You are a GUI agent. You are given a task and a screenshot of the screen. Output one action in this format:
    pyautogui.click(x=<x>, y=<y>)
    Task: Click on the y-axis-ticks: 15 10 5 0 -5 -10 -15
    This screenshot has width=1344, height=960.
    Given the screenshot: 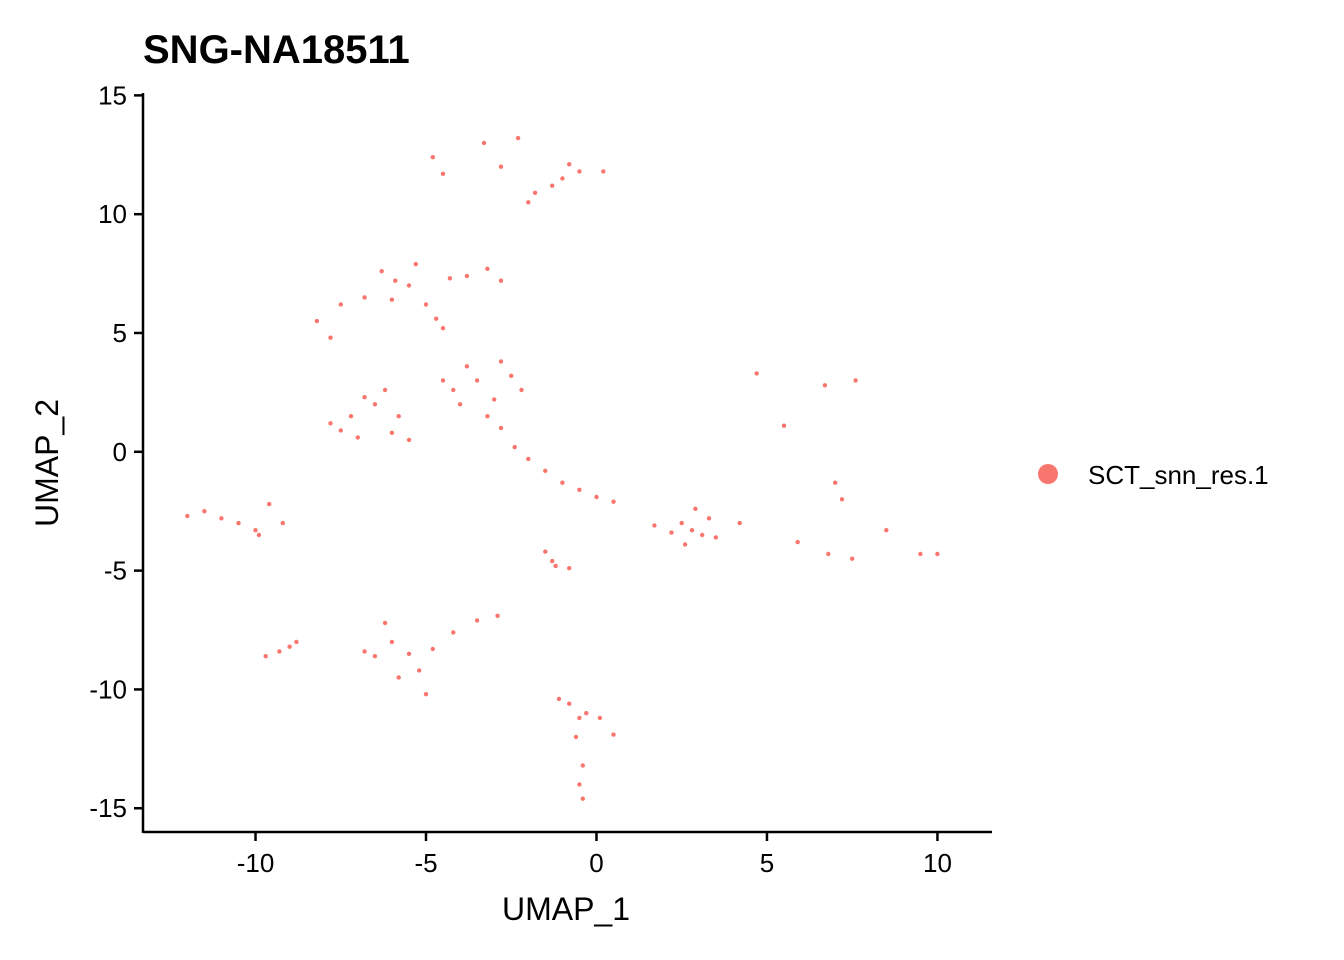 What is the action you would take?
    pyautogui.click(x=116, y=451)
    